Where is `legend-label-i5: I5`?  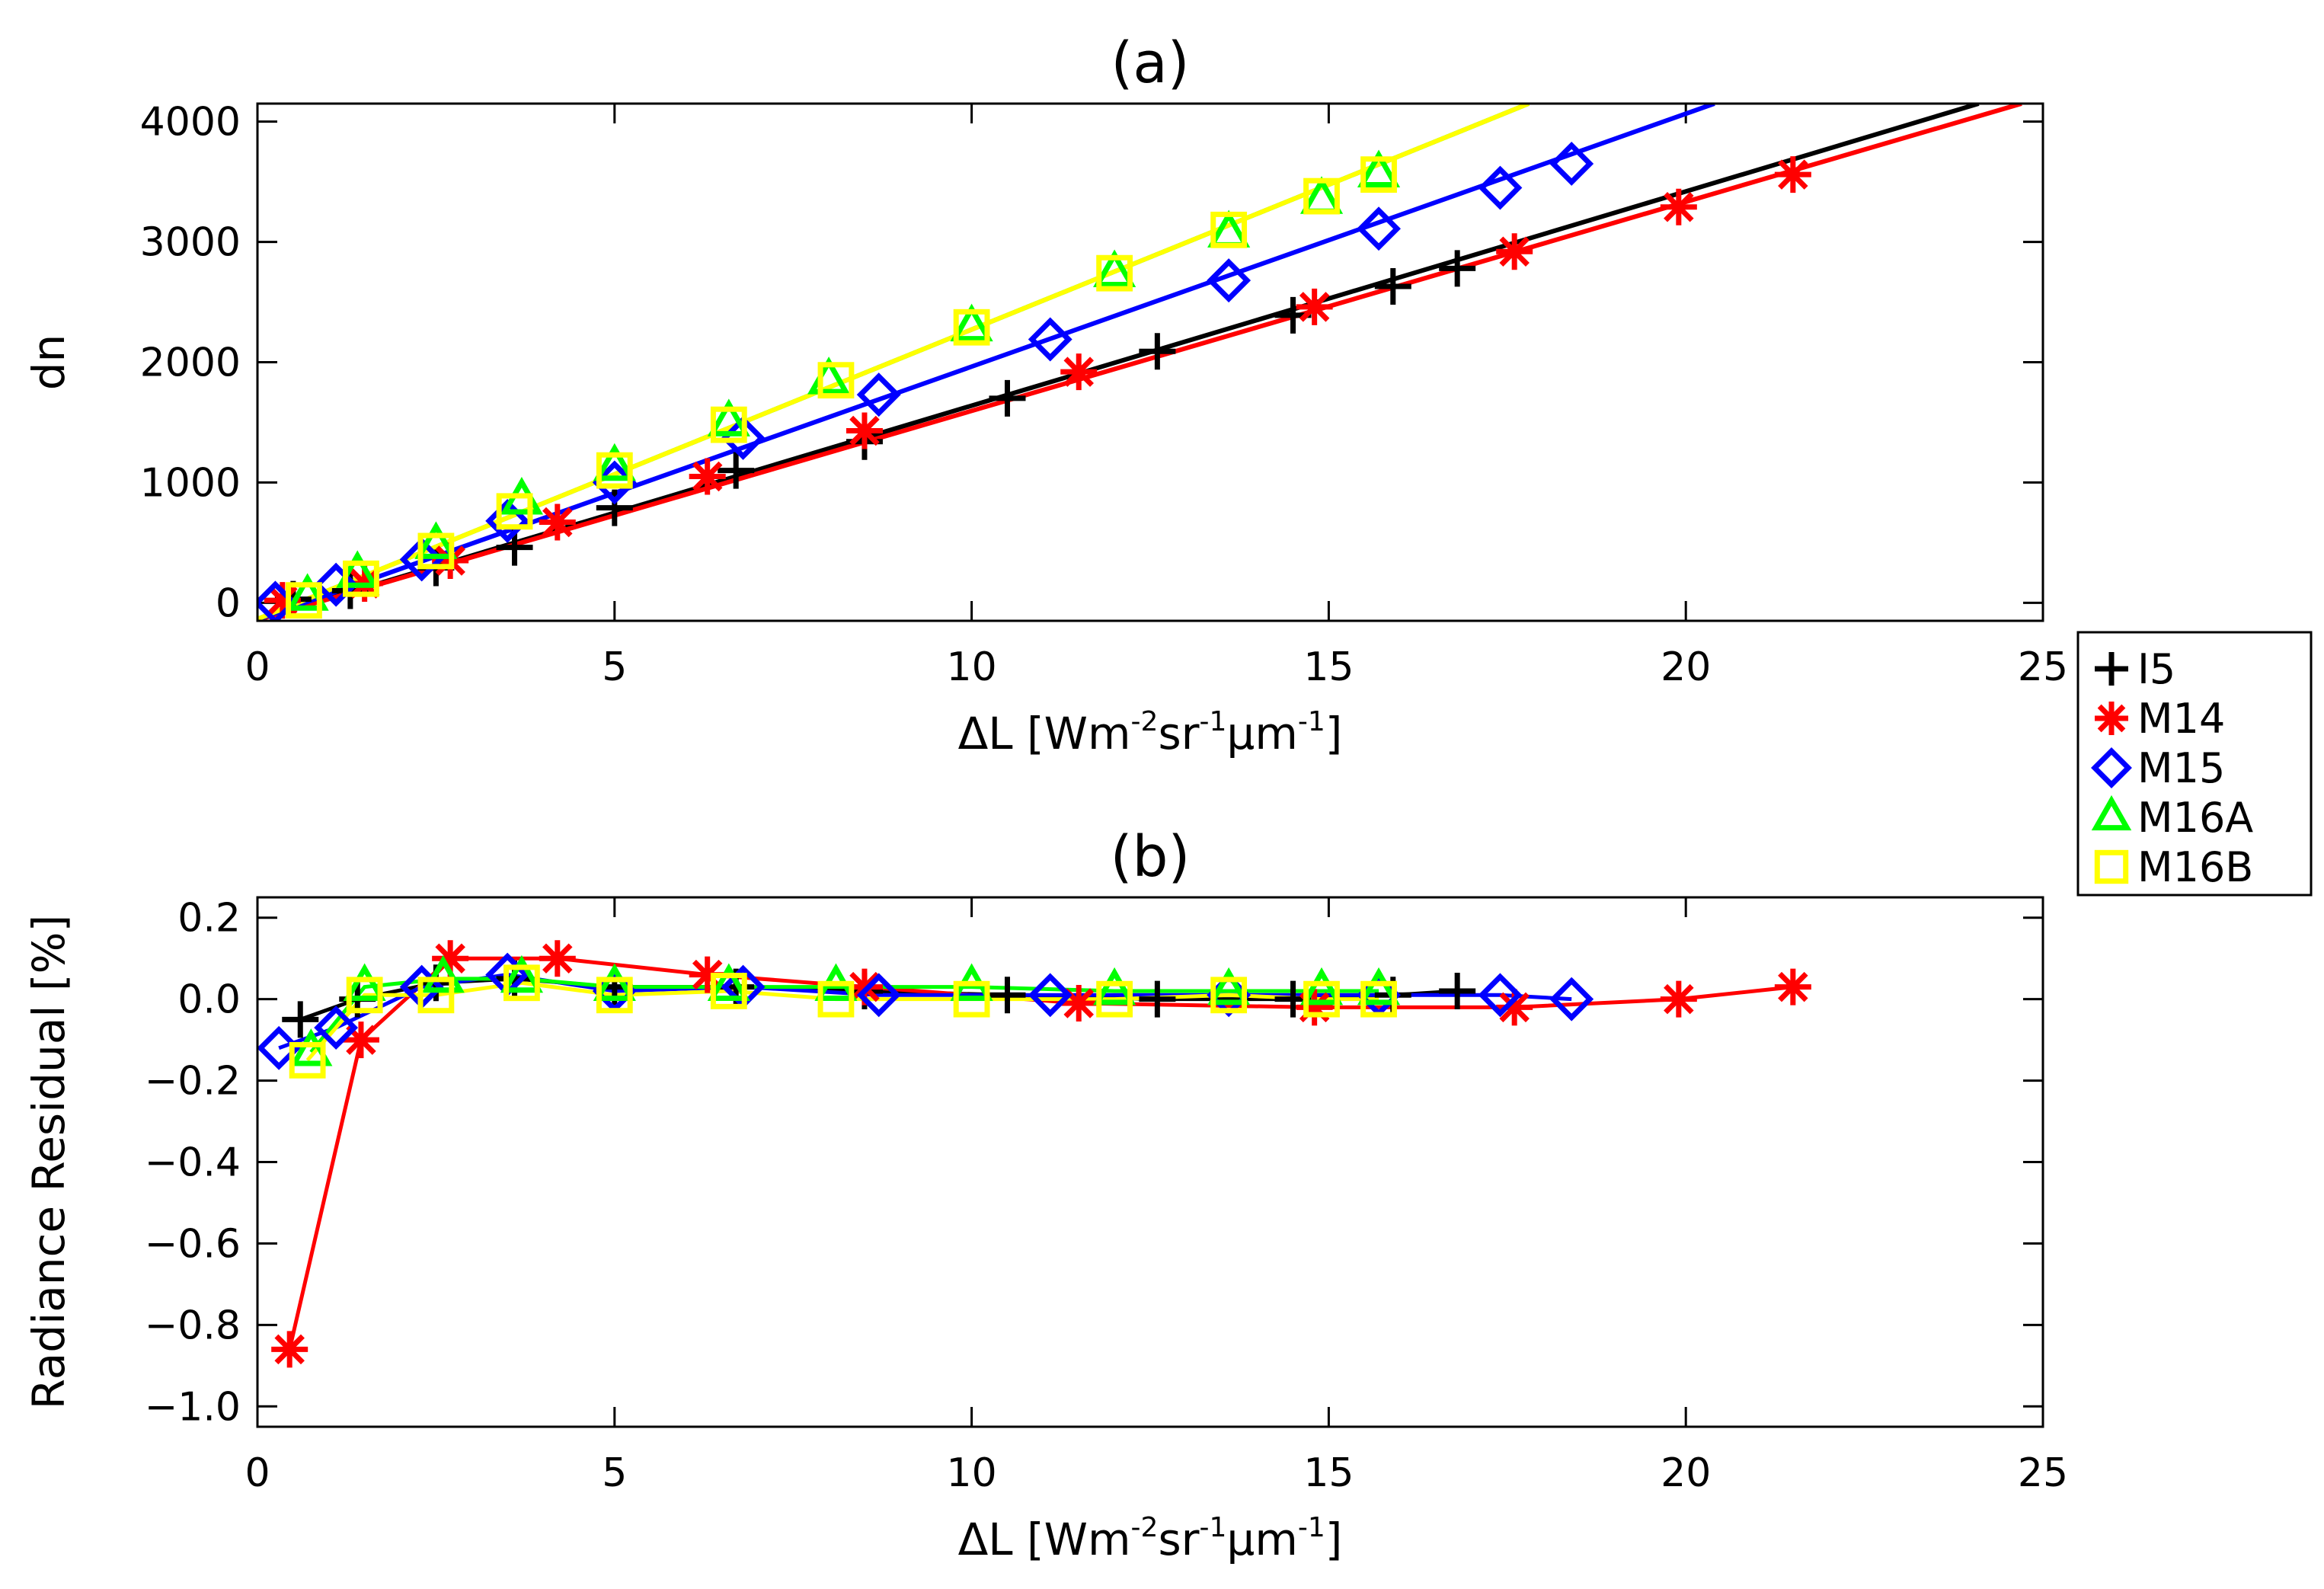
legend-label-i5: I5 is located at coordinates (2156, 669).